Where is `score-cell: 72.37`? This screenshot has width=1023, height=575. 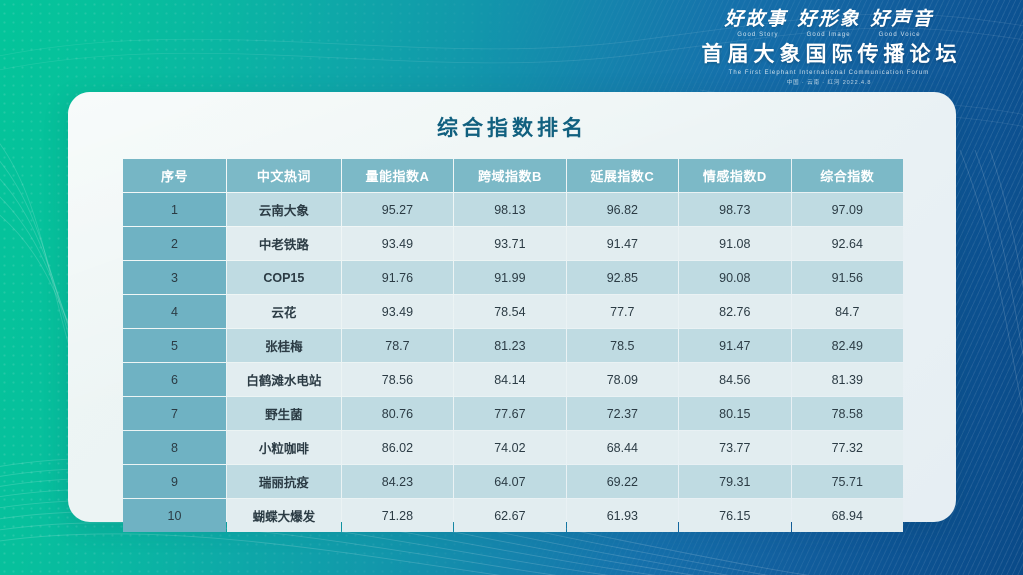 score-cell: 72.37 is located at coordinates (622, 413).